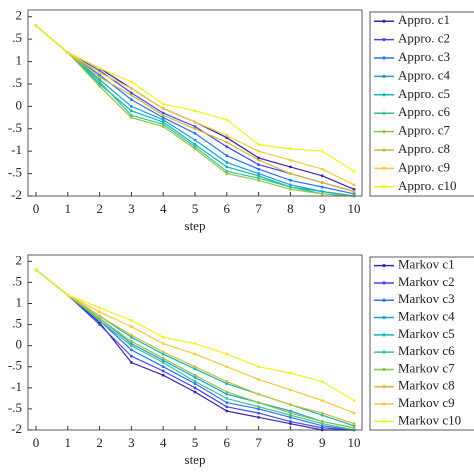 The height and width of the screenshot is (474, 474). I want to click on legend-label: Appro. c9, so click(424, 166).